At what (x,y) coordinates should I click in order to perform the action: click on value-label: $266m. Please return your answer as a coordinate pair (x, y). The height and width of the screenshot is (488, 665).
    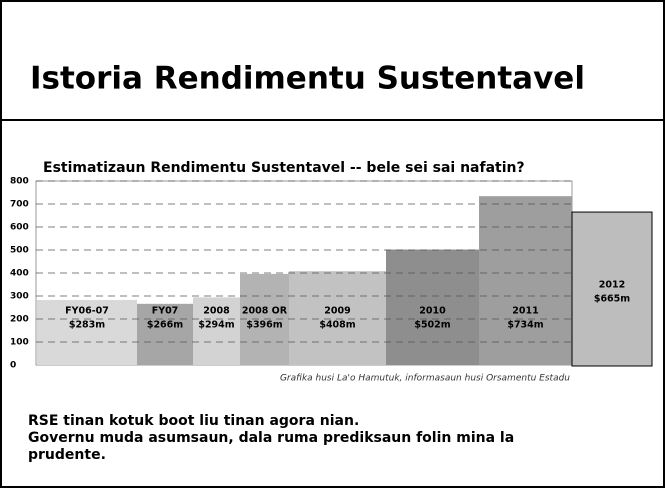
    Looking at the image, I should click on (165, 325).